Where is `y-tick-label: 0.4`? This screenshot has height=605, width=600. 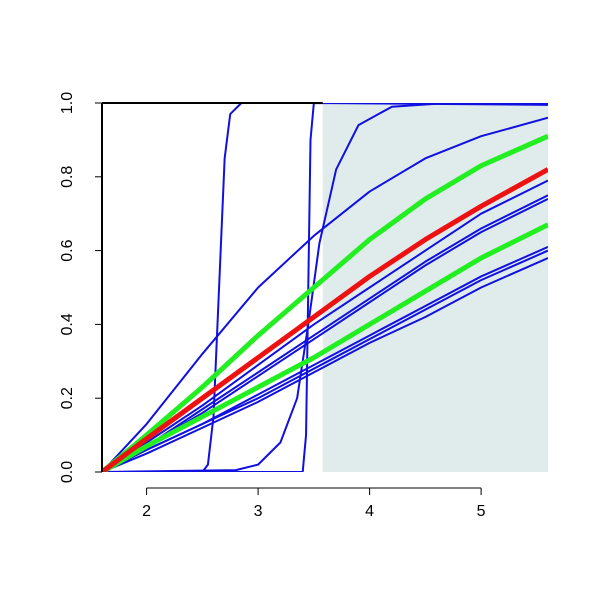 y-tick-label: 0.4 is located at coordinates (67, 324).